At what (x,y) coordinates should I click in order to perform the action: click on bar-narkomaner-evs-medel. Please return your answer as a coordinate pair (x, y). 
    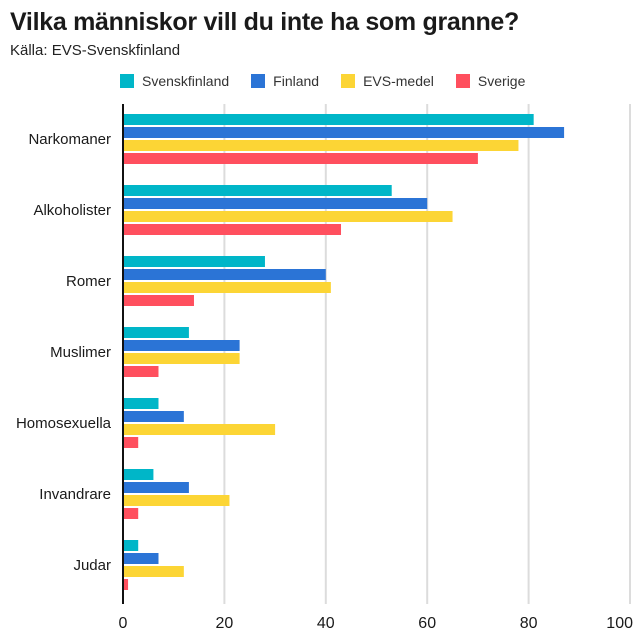
    Looking at the image, I should click on (321, 145).